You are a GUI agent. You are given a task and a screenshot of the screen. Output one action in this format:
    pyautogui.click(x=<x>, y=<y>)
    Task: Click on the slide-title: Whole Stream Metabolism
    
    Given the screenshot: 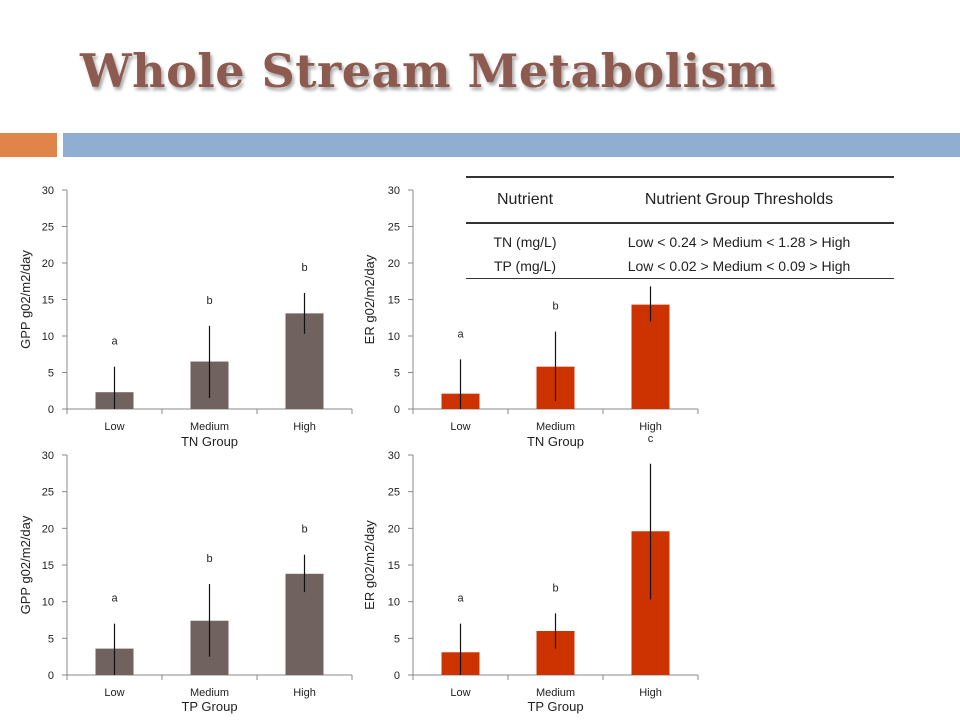 What is the action you would take?
    pyautogui.click(x=428, y=71)
    